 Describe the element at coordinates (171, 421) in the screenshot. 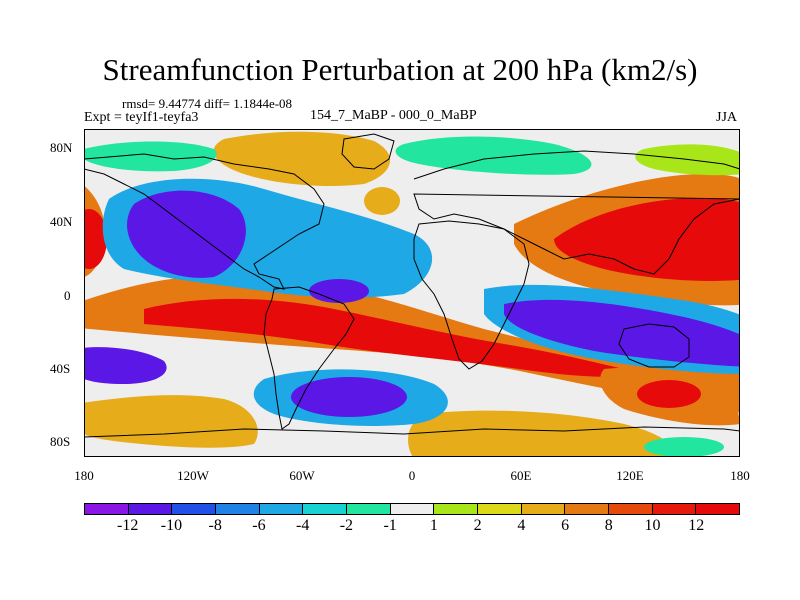

I see `positive-region-southern-ocean` at that location.